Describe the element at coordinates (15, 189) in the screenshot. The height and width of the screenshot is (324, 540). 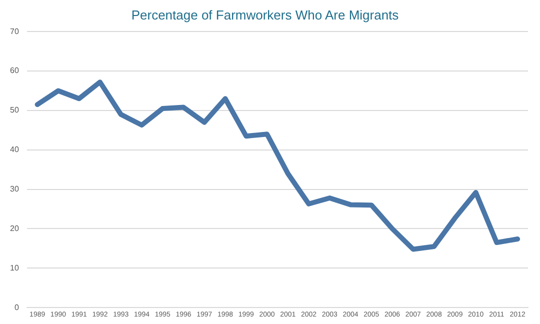
I see `y-tick-label: 30` at that location.